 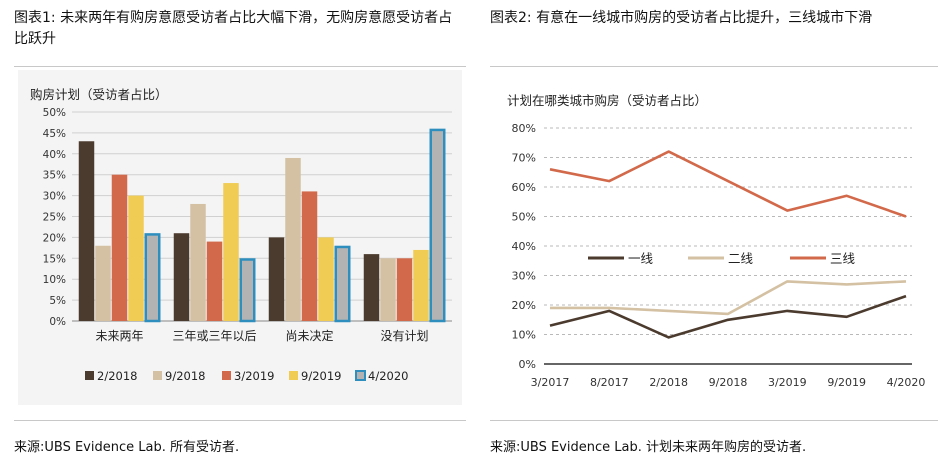 What do you see at coordinates (226, 375) in the screenshot?
I see `legend-swatch-3-2019` at bounding box center [226, 375].